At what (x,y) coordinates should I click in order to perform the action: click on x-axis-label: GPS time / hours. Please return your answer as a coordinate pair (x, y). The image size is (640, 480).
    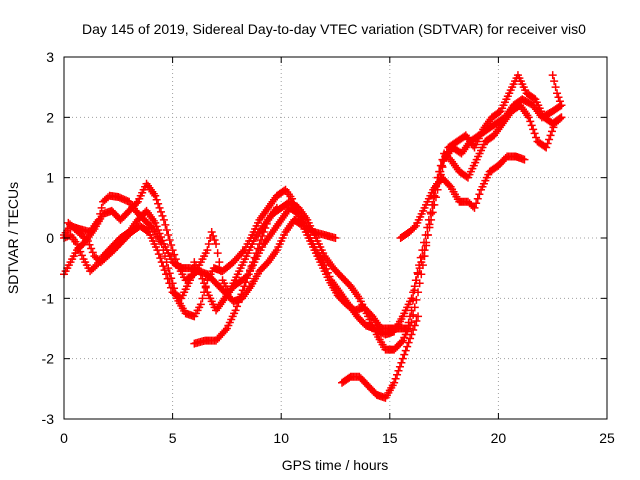
    Looking at the image, I should click on (335, 465).